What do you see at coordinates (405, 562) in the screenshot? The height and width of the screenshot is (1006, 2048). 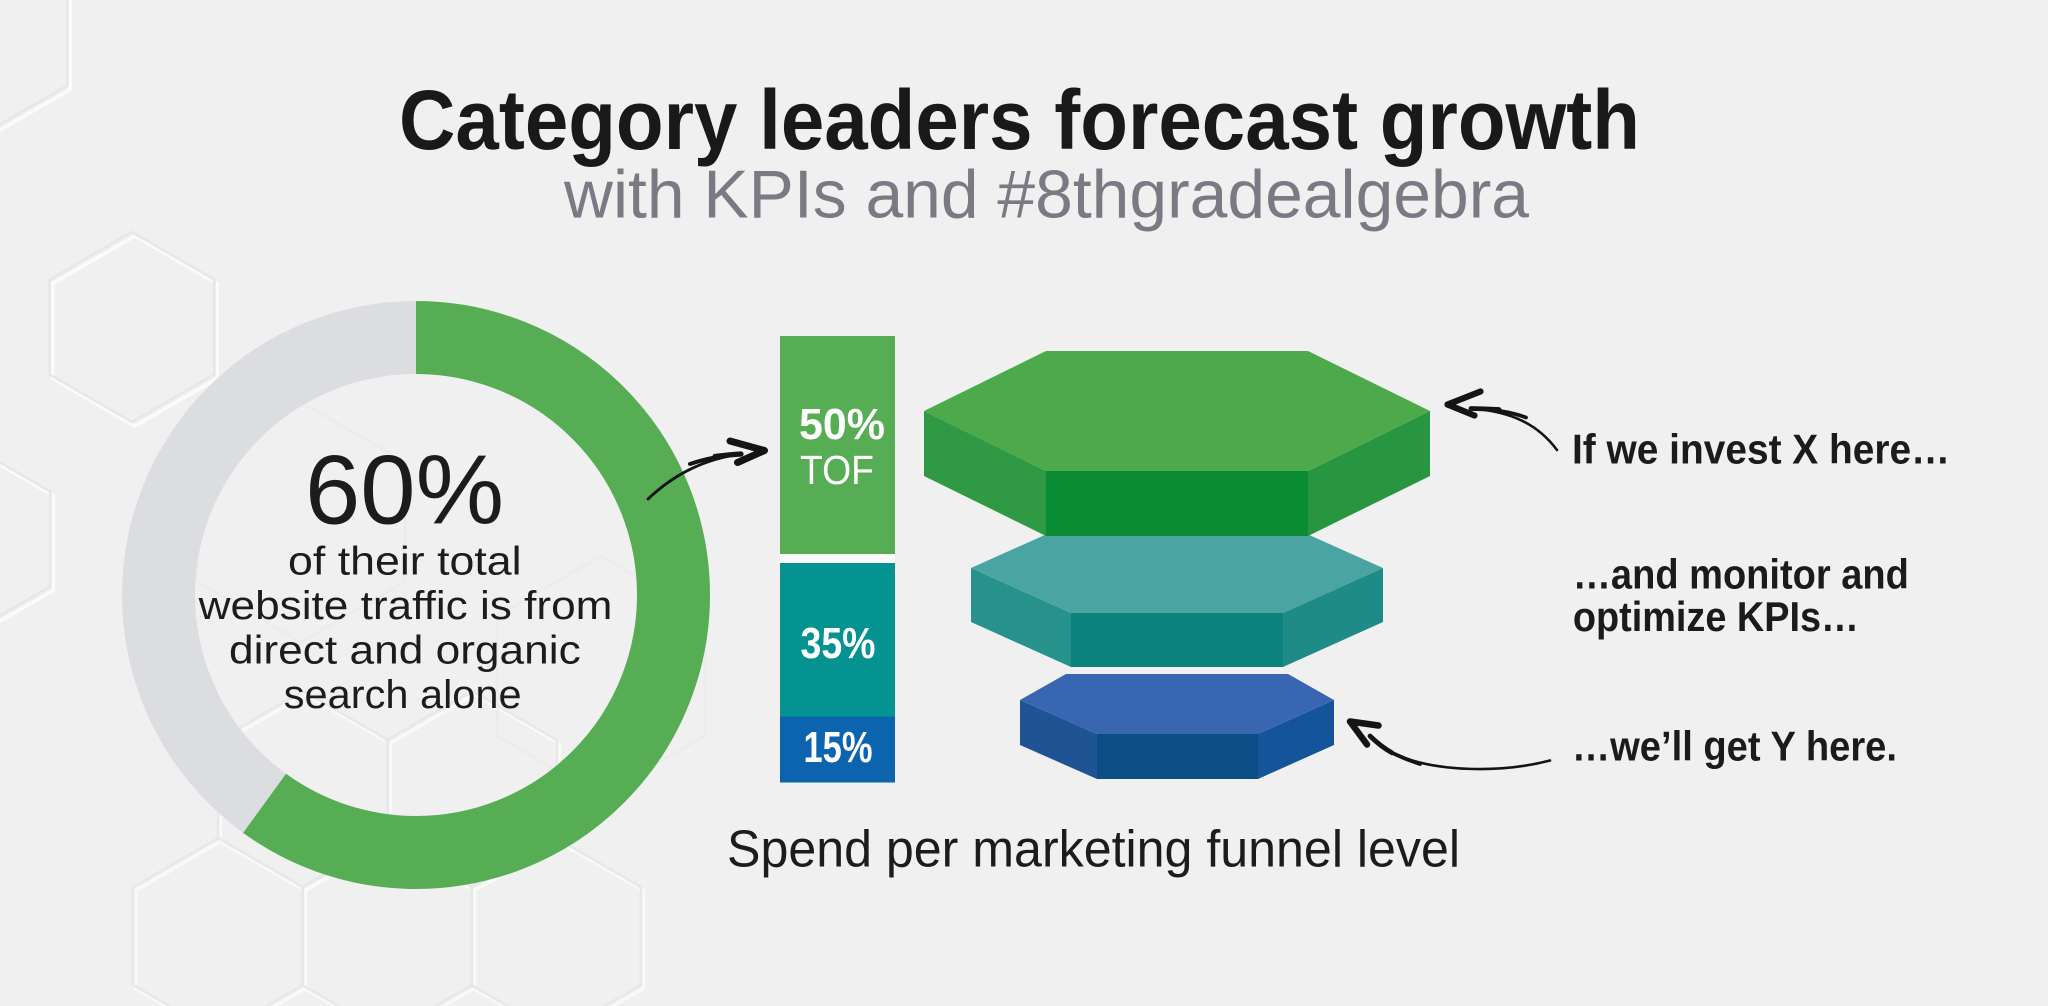 I see `svg-text: of their total` at bounding box center [405, 562].